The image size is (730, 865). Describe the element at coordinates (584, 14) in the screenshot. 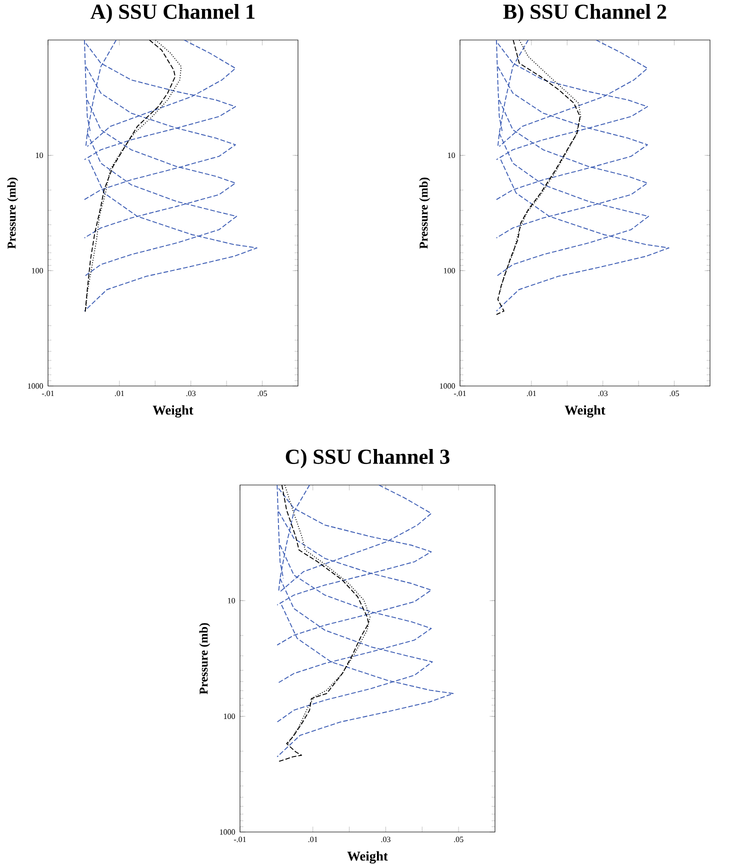

I see `chart-title: B) SSU Channel 2` at that location.